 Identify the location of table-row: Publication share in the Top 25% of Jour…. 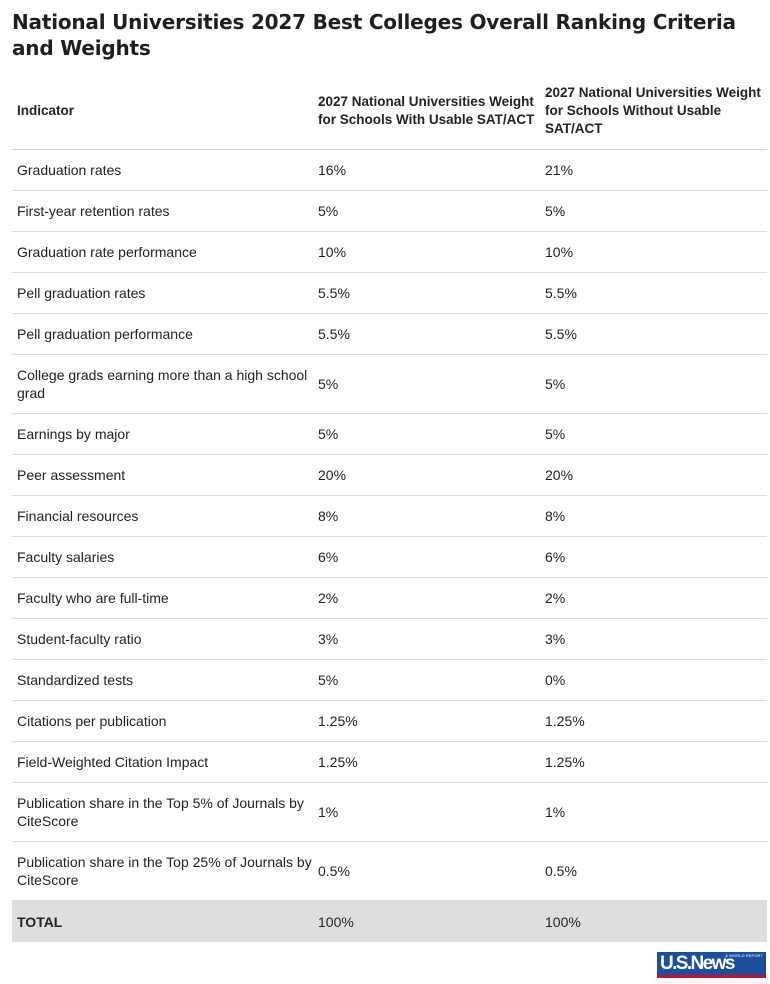
(389, 871).